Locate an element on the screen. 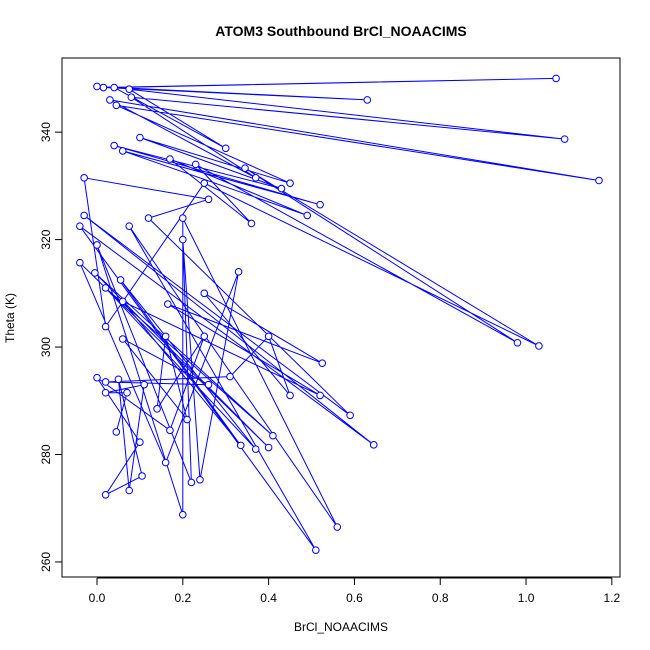 The width and height of the screenshot is (650, 650). y-tick-label: 340 is located at coordinates (46, 132).